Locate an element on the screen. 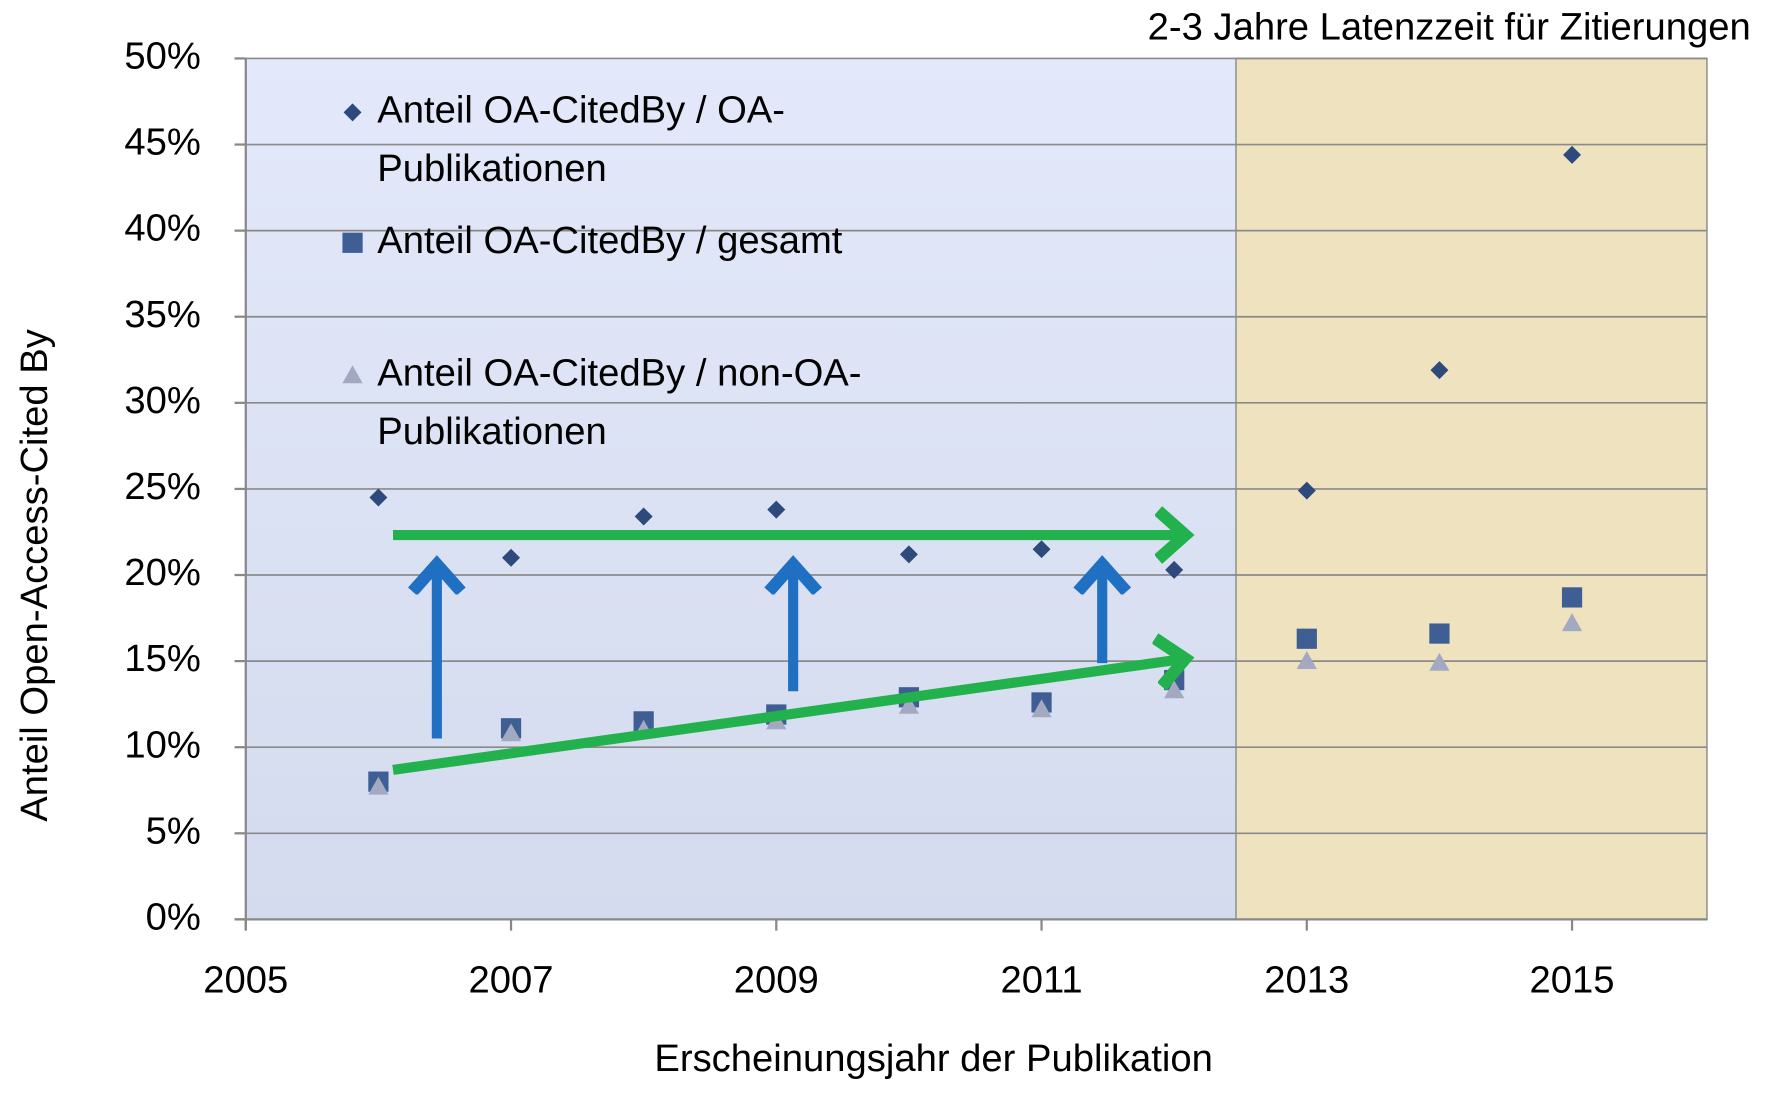 Image resolution: width=1765 pixels, height=1093 pixels. y-tick-label: 35% is located at coordinates (162, 314).